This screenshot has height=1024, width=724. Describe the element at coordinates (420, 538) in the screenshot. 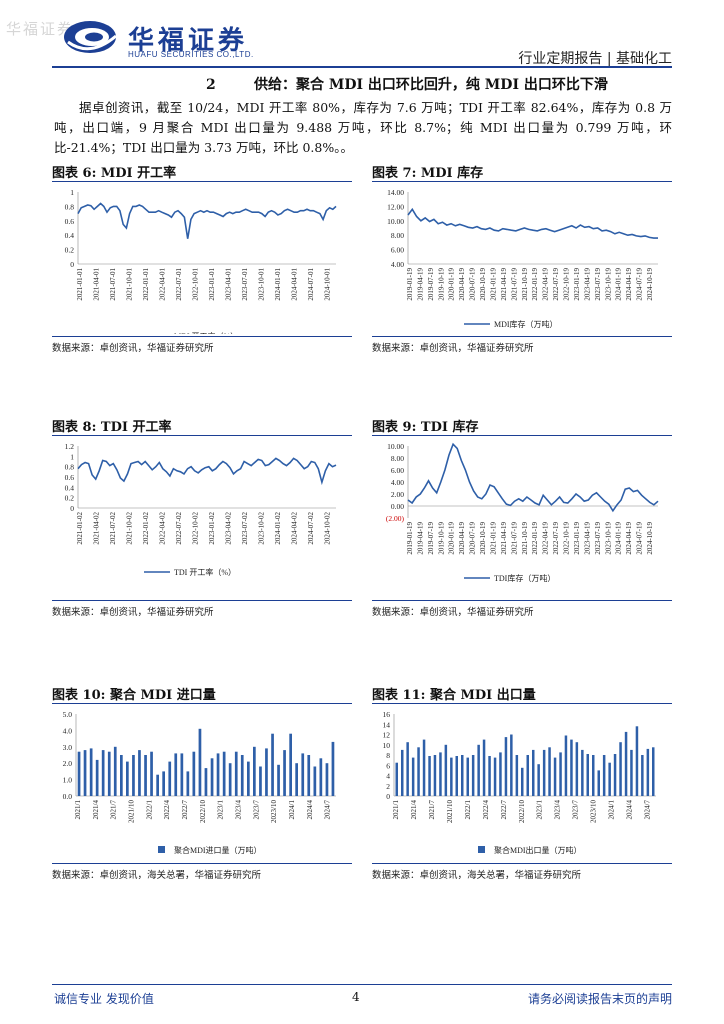

I see `x-tick-label: 2019-04-19` at that location.